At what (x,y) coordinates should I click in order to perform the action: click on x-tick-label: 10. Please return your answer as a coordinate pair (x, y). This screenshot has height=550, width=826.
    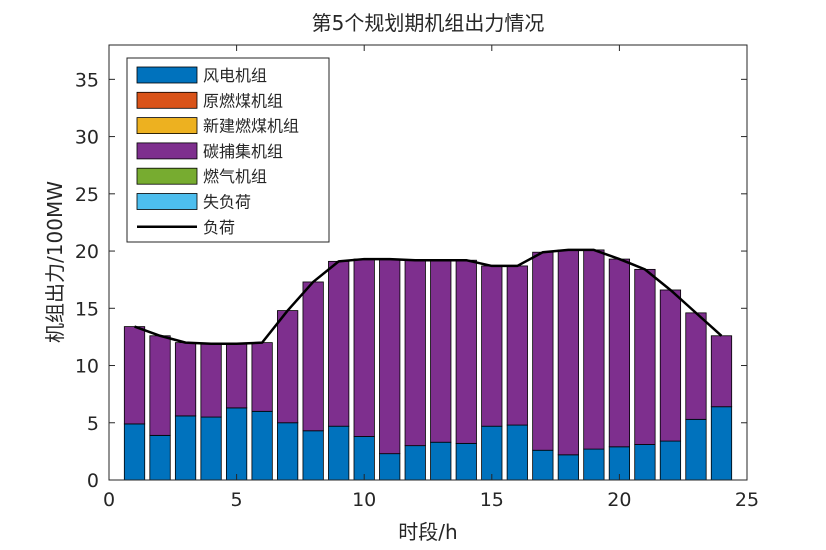
    Looking at the image, I should click on (364, 500).